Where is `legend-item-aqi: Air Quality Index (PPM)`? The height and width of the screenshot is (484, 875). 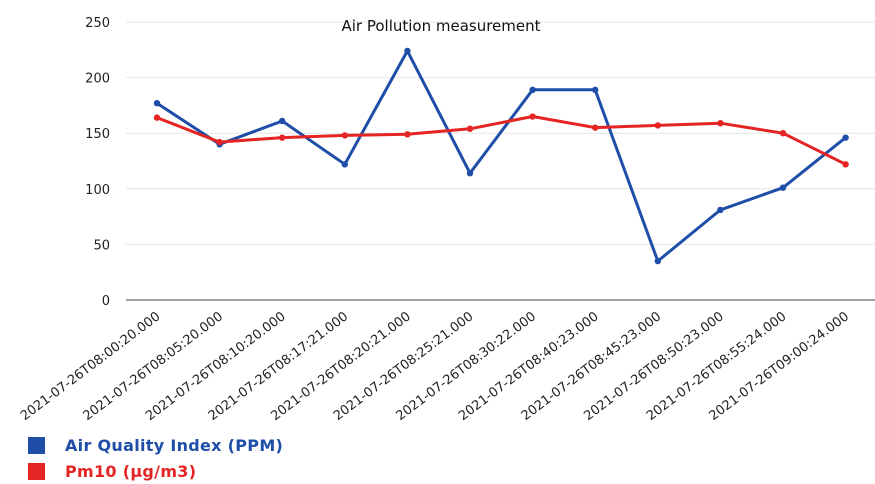
legend-item-aqi: Air Quality Index (PPM) is located at coordinates (155, 445).